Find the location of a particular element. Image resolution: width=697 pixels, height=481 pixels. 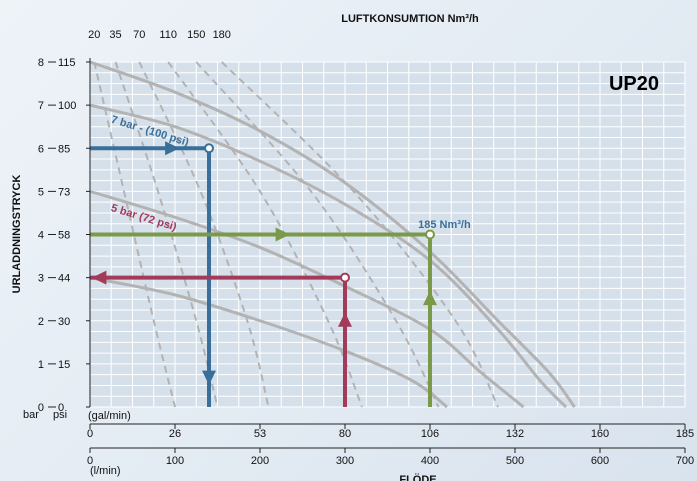

top-tick-label: 110 is located at coordinates (168, 35).